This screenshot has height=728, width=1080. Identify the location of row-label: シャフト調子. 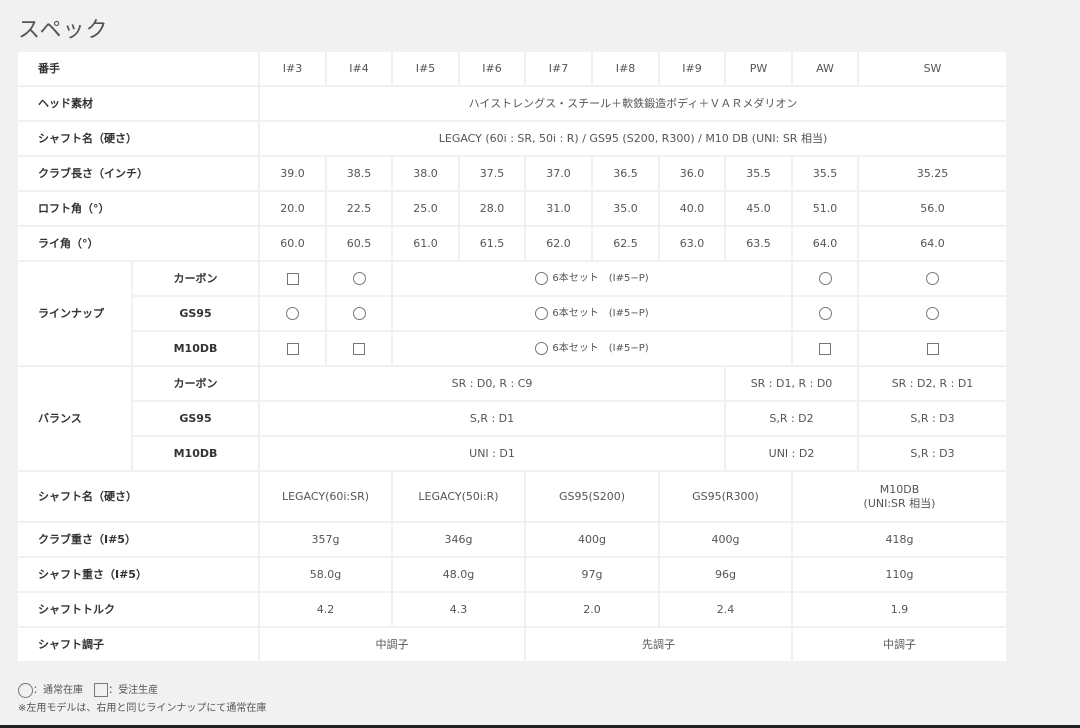
(138, 644).